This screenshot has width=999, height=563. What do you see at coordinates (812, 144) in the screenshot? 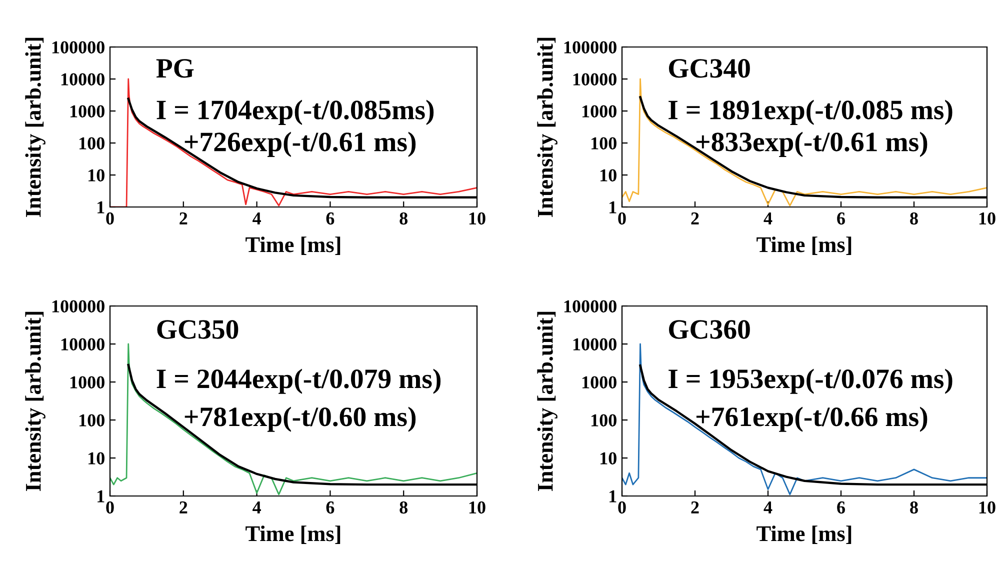
I see `annotation: +833exp(-t/0.61 ms)` at bounding box center [812, 144].